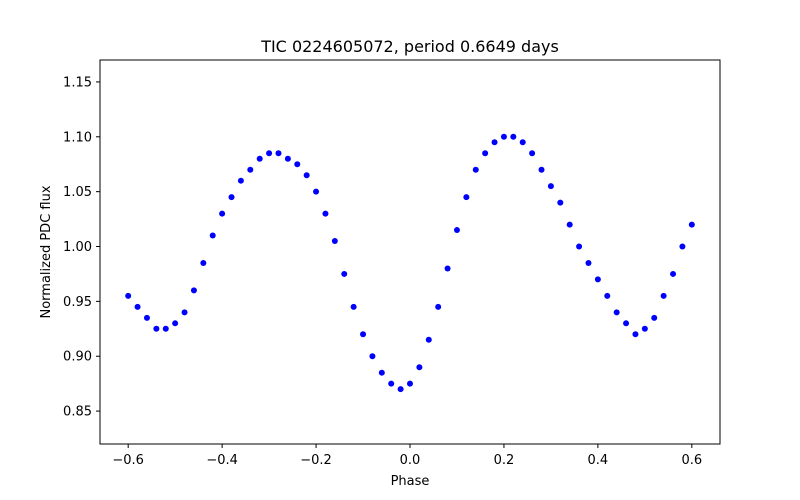 The image size is (800, 500). What do you see at coordinates (409, 46) in the screenshot?
I see `chart-title: TIC 0224605072, period 0.6649 days` at bounding box center [409, 46].